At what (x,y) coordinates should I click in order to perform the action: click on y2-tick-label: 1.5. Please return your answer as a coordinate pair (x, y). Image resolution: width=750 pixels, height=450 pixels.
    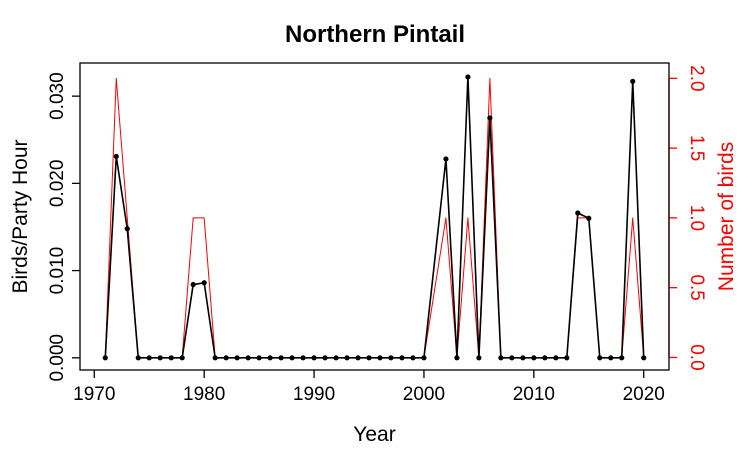
    Looking at the image, I should click on (696, 148).